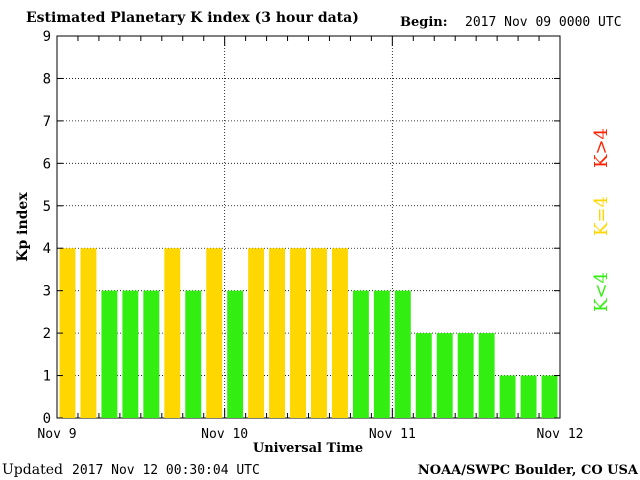  I want to click on updated-label: Updated, so click(32, 470).